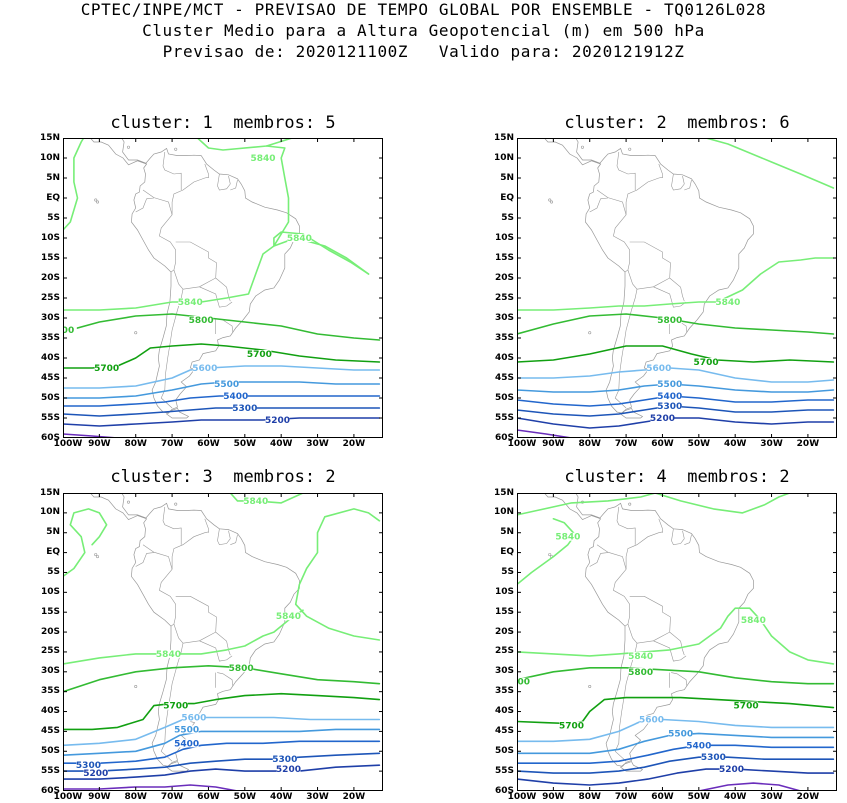 This screenshot has width=847, height=803. I want to click on panel-title: cluster: 2 membros: 6, so click(677, 123).